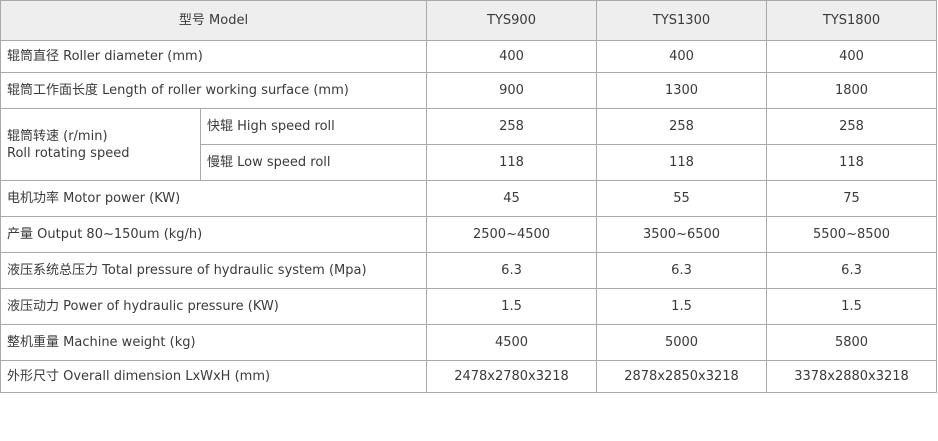 Image resolution: width=938 pixels, height=441 pixels. What do you see at coordinates (214, 20) in the screenshot?
I see `header-model-label: 型号 Model` at bounding box center [214, 20].